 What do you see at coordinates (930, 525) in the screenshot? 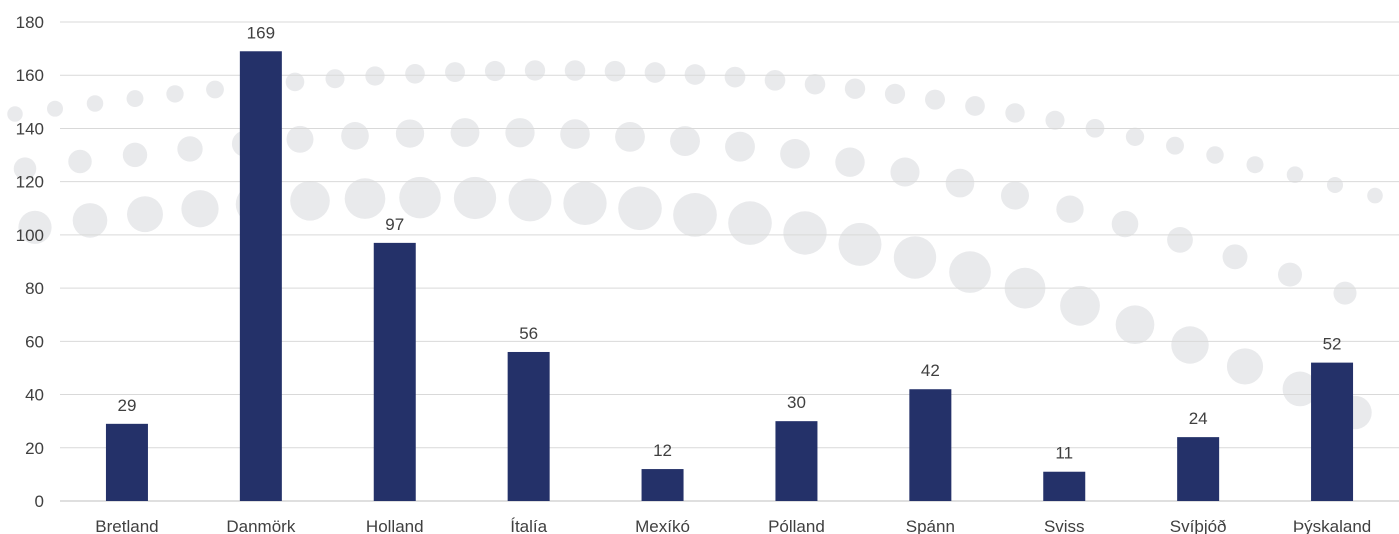
I see `x-category-label: Spánn` at bounding box center [930, 525].